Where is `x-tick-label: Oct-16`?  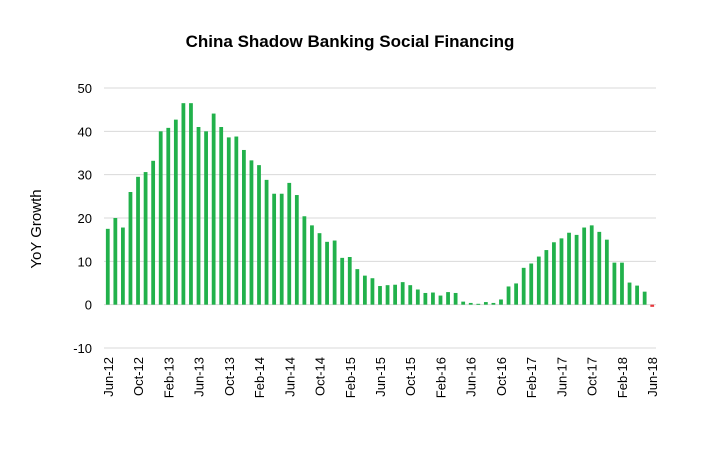 x-tick-label: Oct-16 is located at coordinates (501, 376).